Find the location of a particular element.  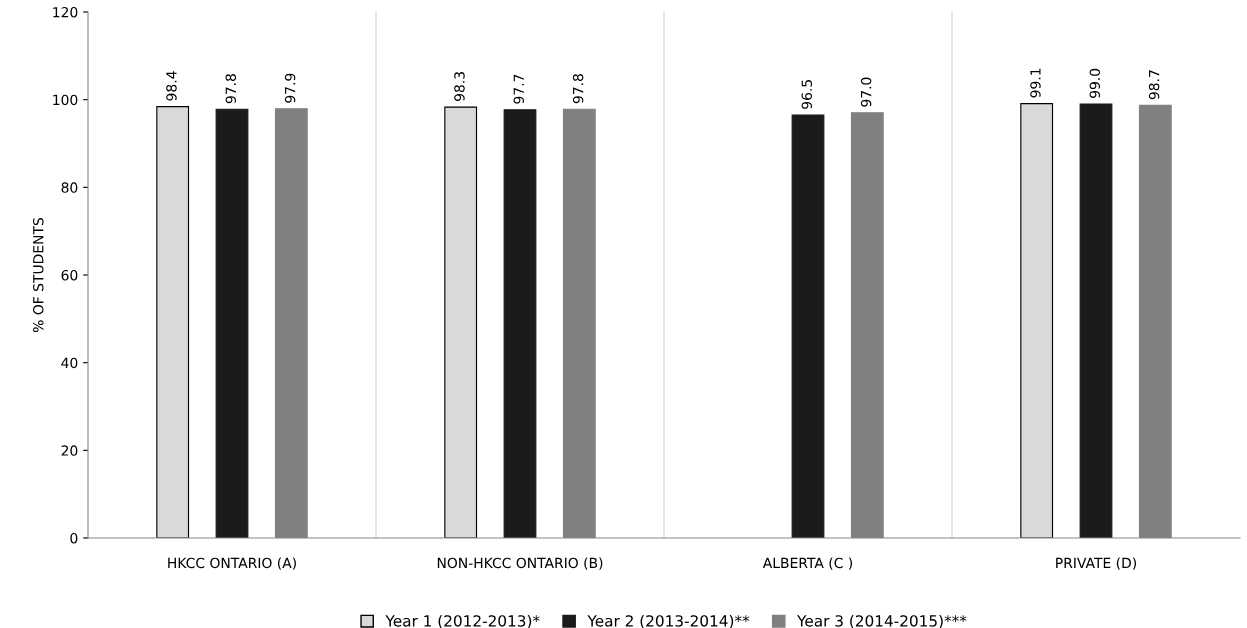

y-tick-label: 20 is located at coordinates (69, 450).